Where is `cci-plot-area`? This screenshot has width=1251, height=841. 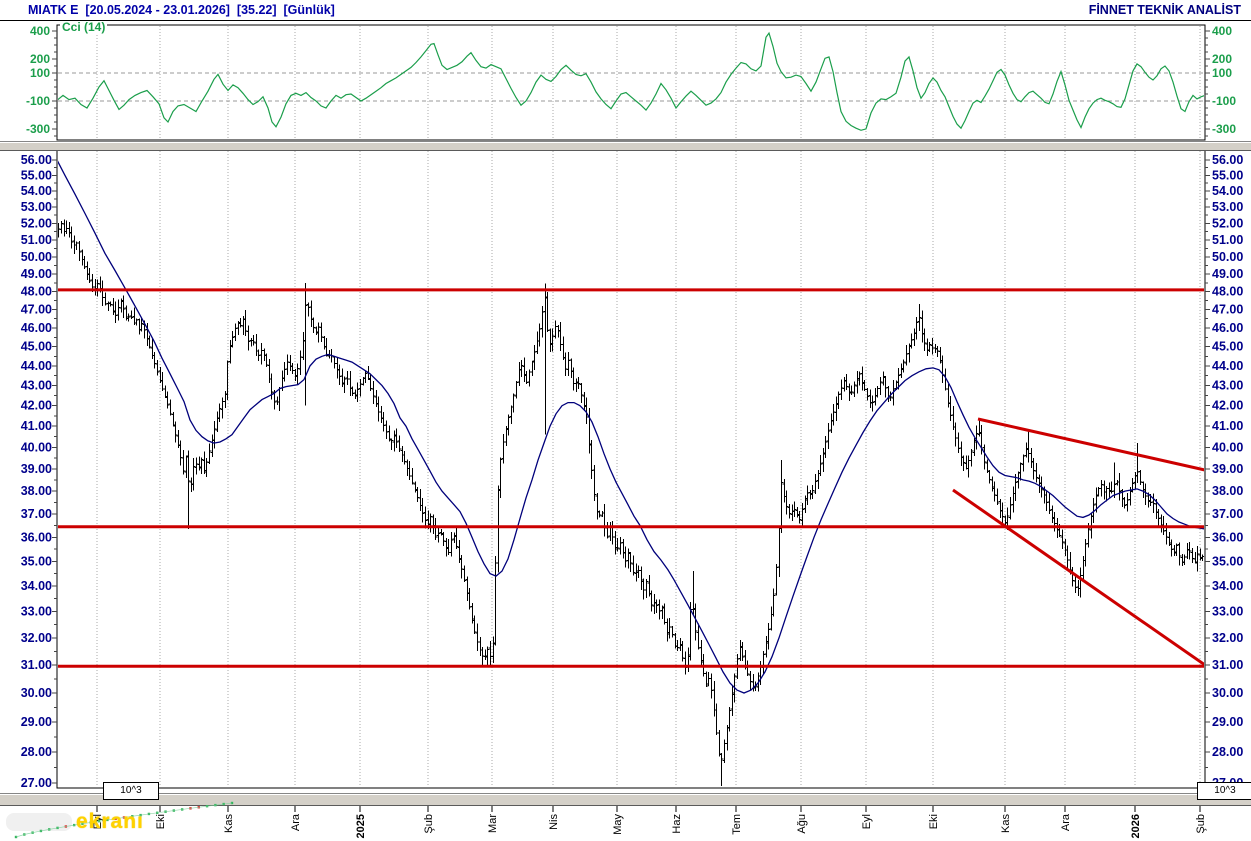 cci-plot-area is located at coordinates (631, 82).